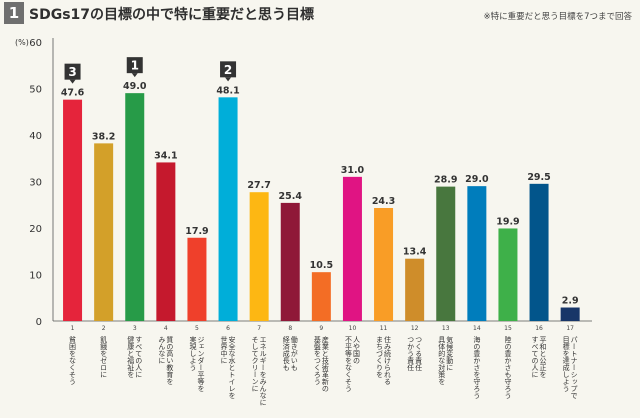 The width and height of the screenshot is (640, 418). What do you see at coordinates (446, 328) in the screenshot?
I see `category-number: 13` at bounding box center [446, 328].